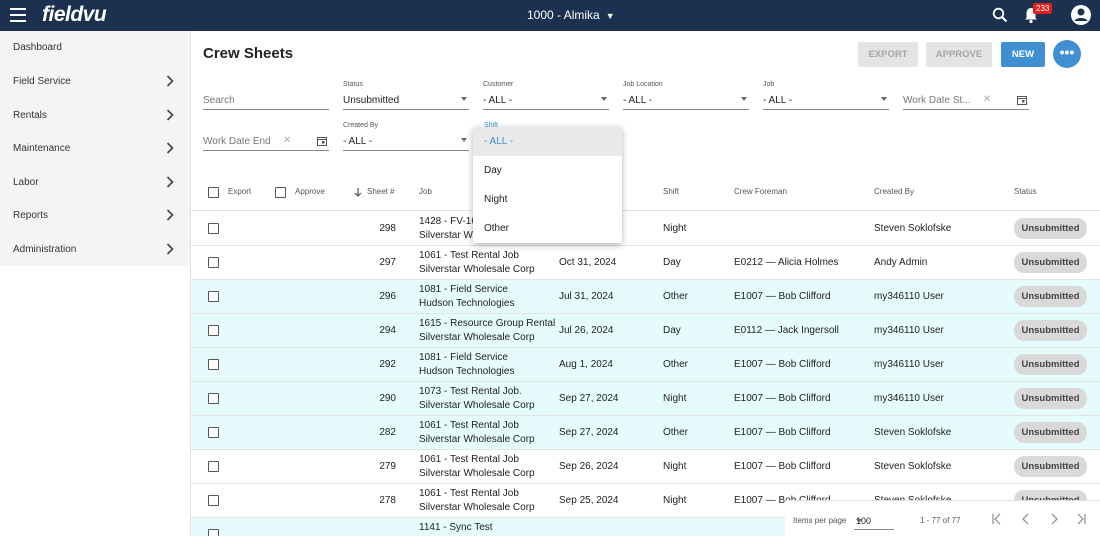 The width and height of the screenshot is (1100, 536). What do you see at coordinates (760, 191) in the screenshot?
I see `crew-foreman-column-header: Crew Foreman` at bounding box center [760, 191].